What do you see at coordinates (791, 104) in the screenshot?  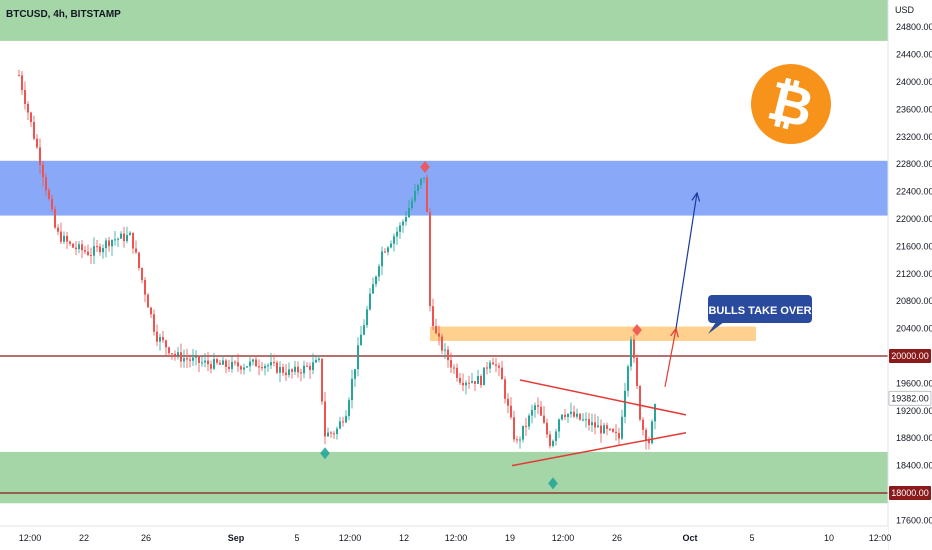 I see `bitcoin-logo-circle` at bounding box center [791, 104].